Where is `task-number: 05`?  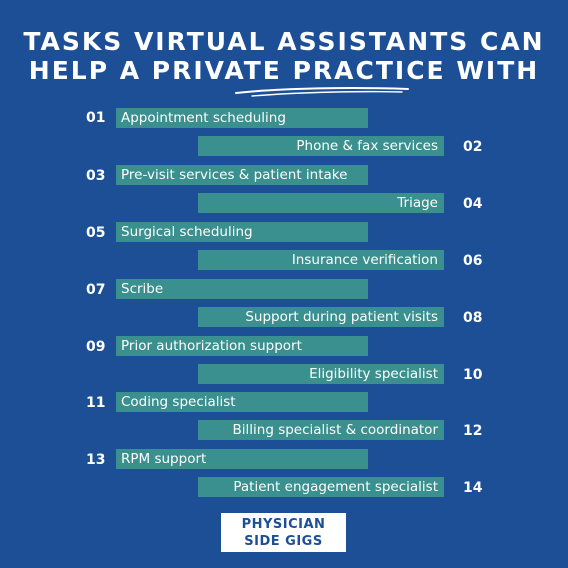 task-number: 05 is located at coordinates (96, 233).